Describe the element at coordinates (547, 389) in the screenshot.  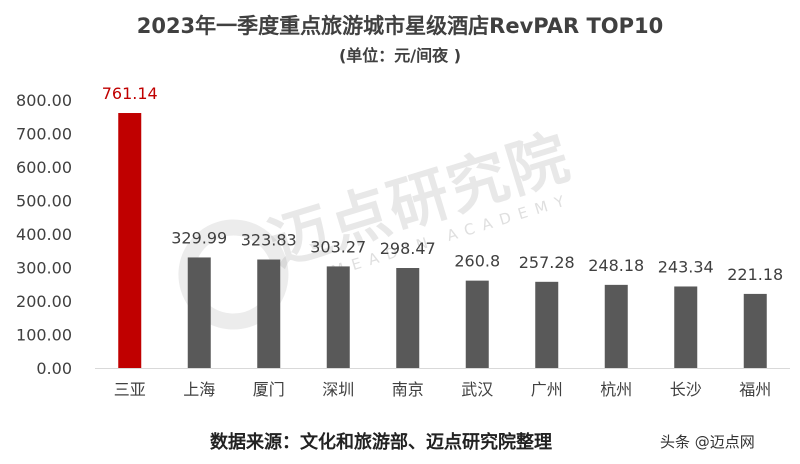
I see `x-tick-label: 广州` at that location.